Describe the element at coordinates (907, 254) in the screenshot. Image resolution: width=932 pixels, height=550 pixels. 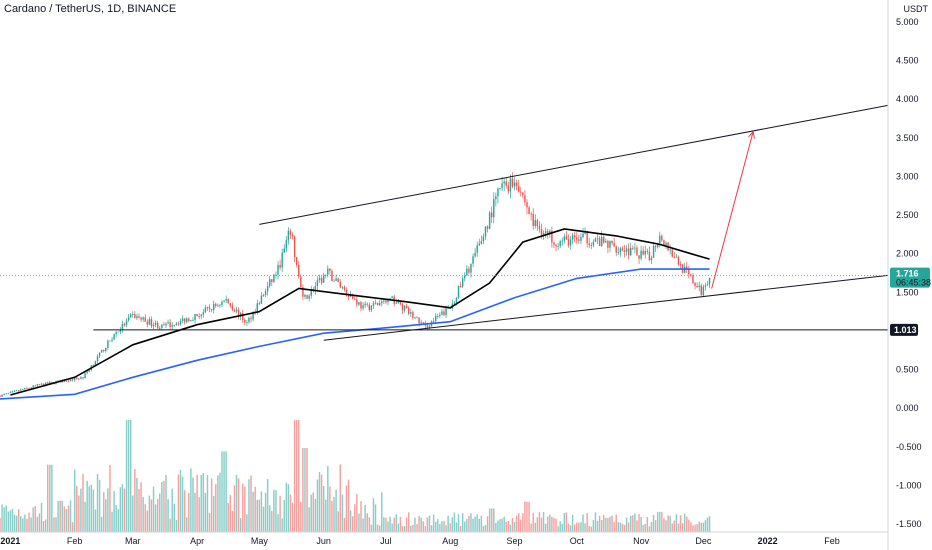
I see `y-tick-label: 2.000` at that location.